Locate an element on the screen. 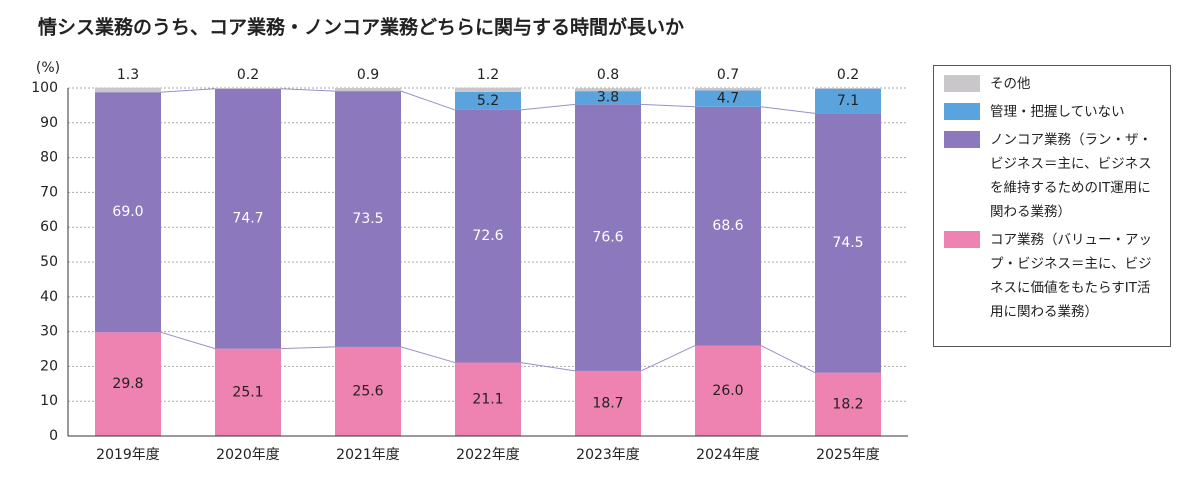 Image resolution: width=1200 pixels, height=484 pixels. data-label: 73.5 is located at coordinates (367, 219).